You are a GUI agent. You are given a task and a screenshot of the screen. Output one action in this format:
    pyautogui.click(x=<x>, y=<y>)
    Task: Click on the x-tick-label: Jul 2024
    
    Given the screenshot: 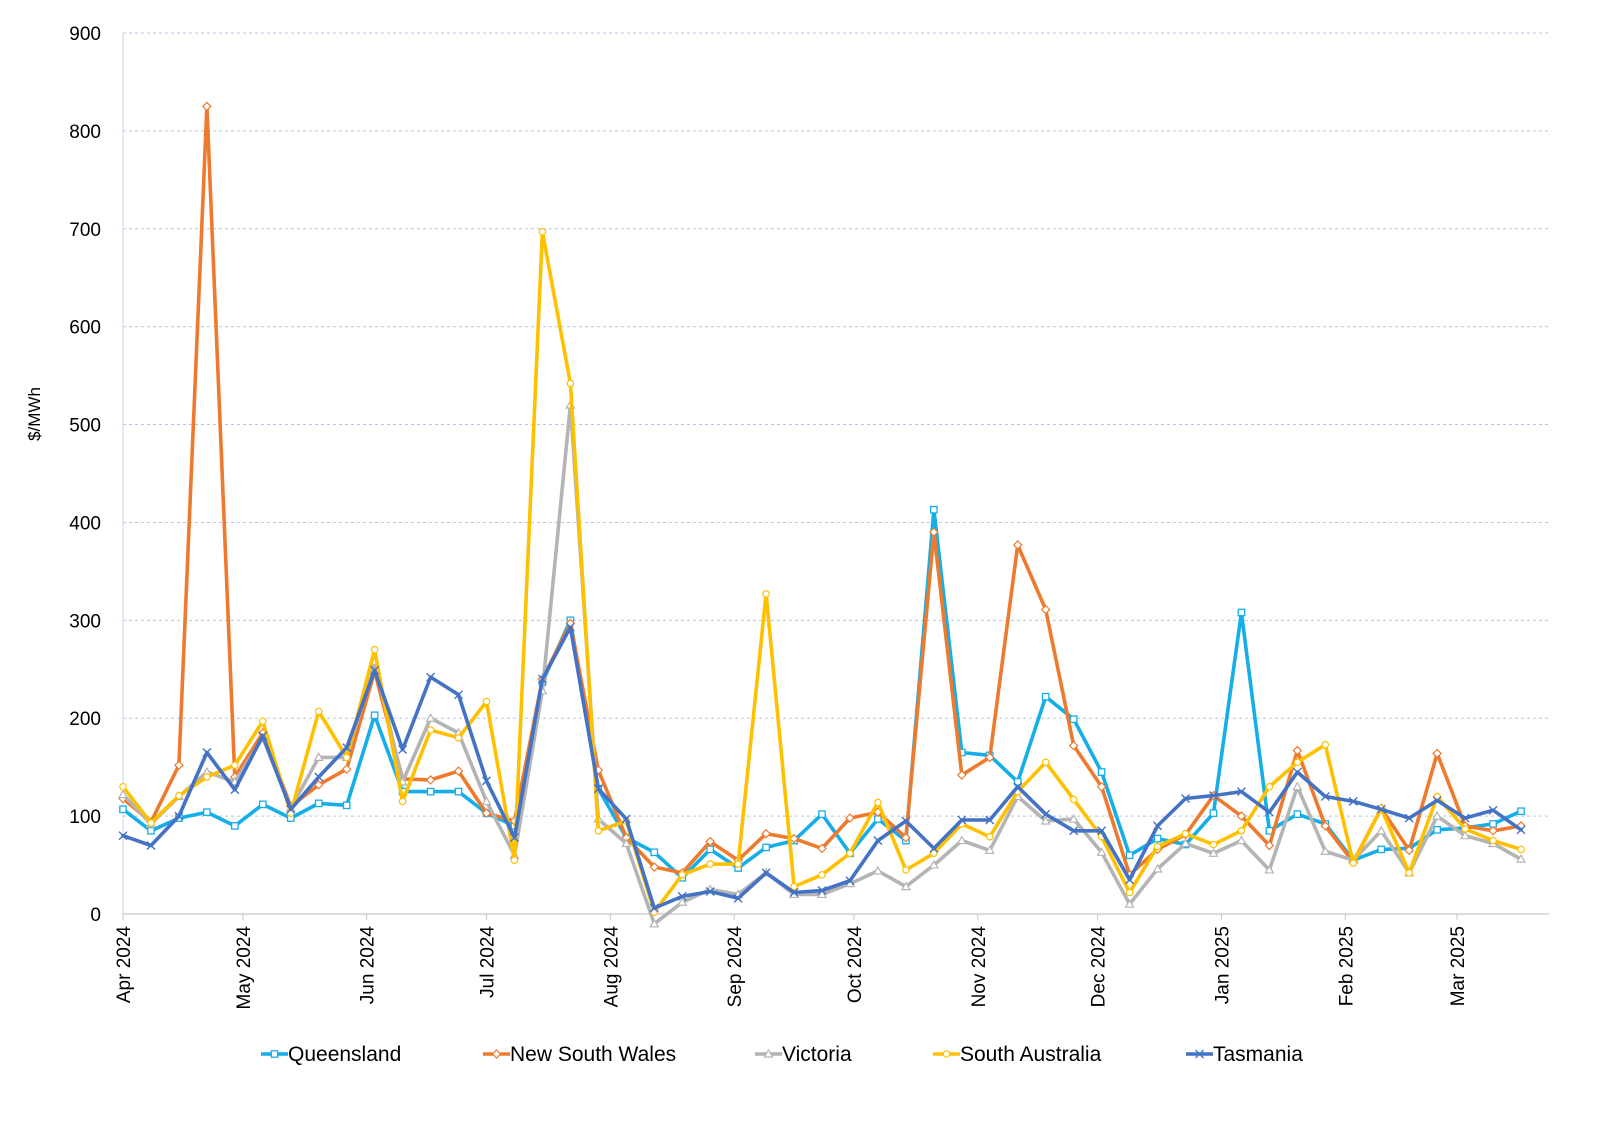 What is the action you would take?
    pyautogui.click(x=487, y=962)
    